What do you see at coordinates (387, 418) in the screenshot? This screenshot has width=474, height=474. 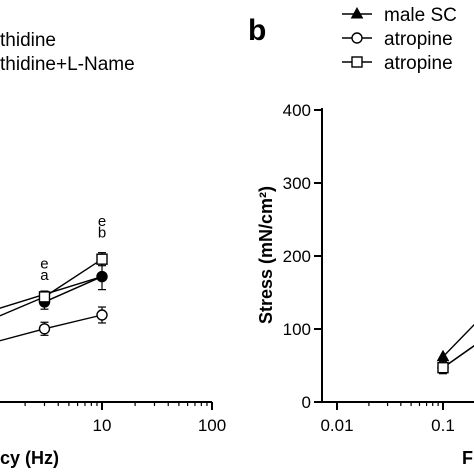 I see `panel-b-x-ticks: 0.01 0.1` at bounding box center [387, 418].